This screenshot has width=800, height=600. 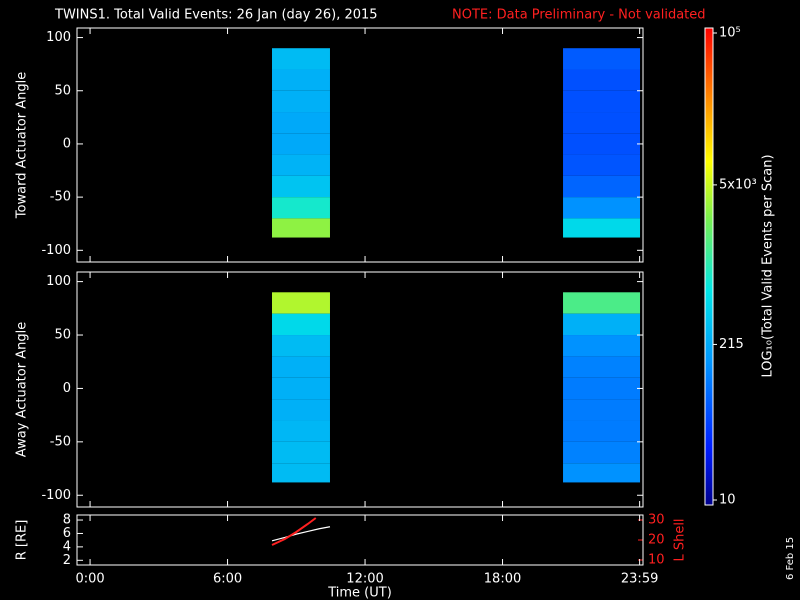 What do you see at coordinates (709, 266) in the screenshot?
I see `colorbar` at bounding box center [709, 266].